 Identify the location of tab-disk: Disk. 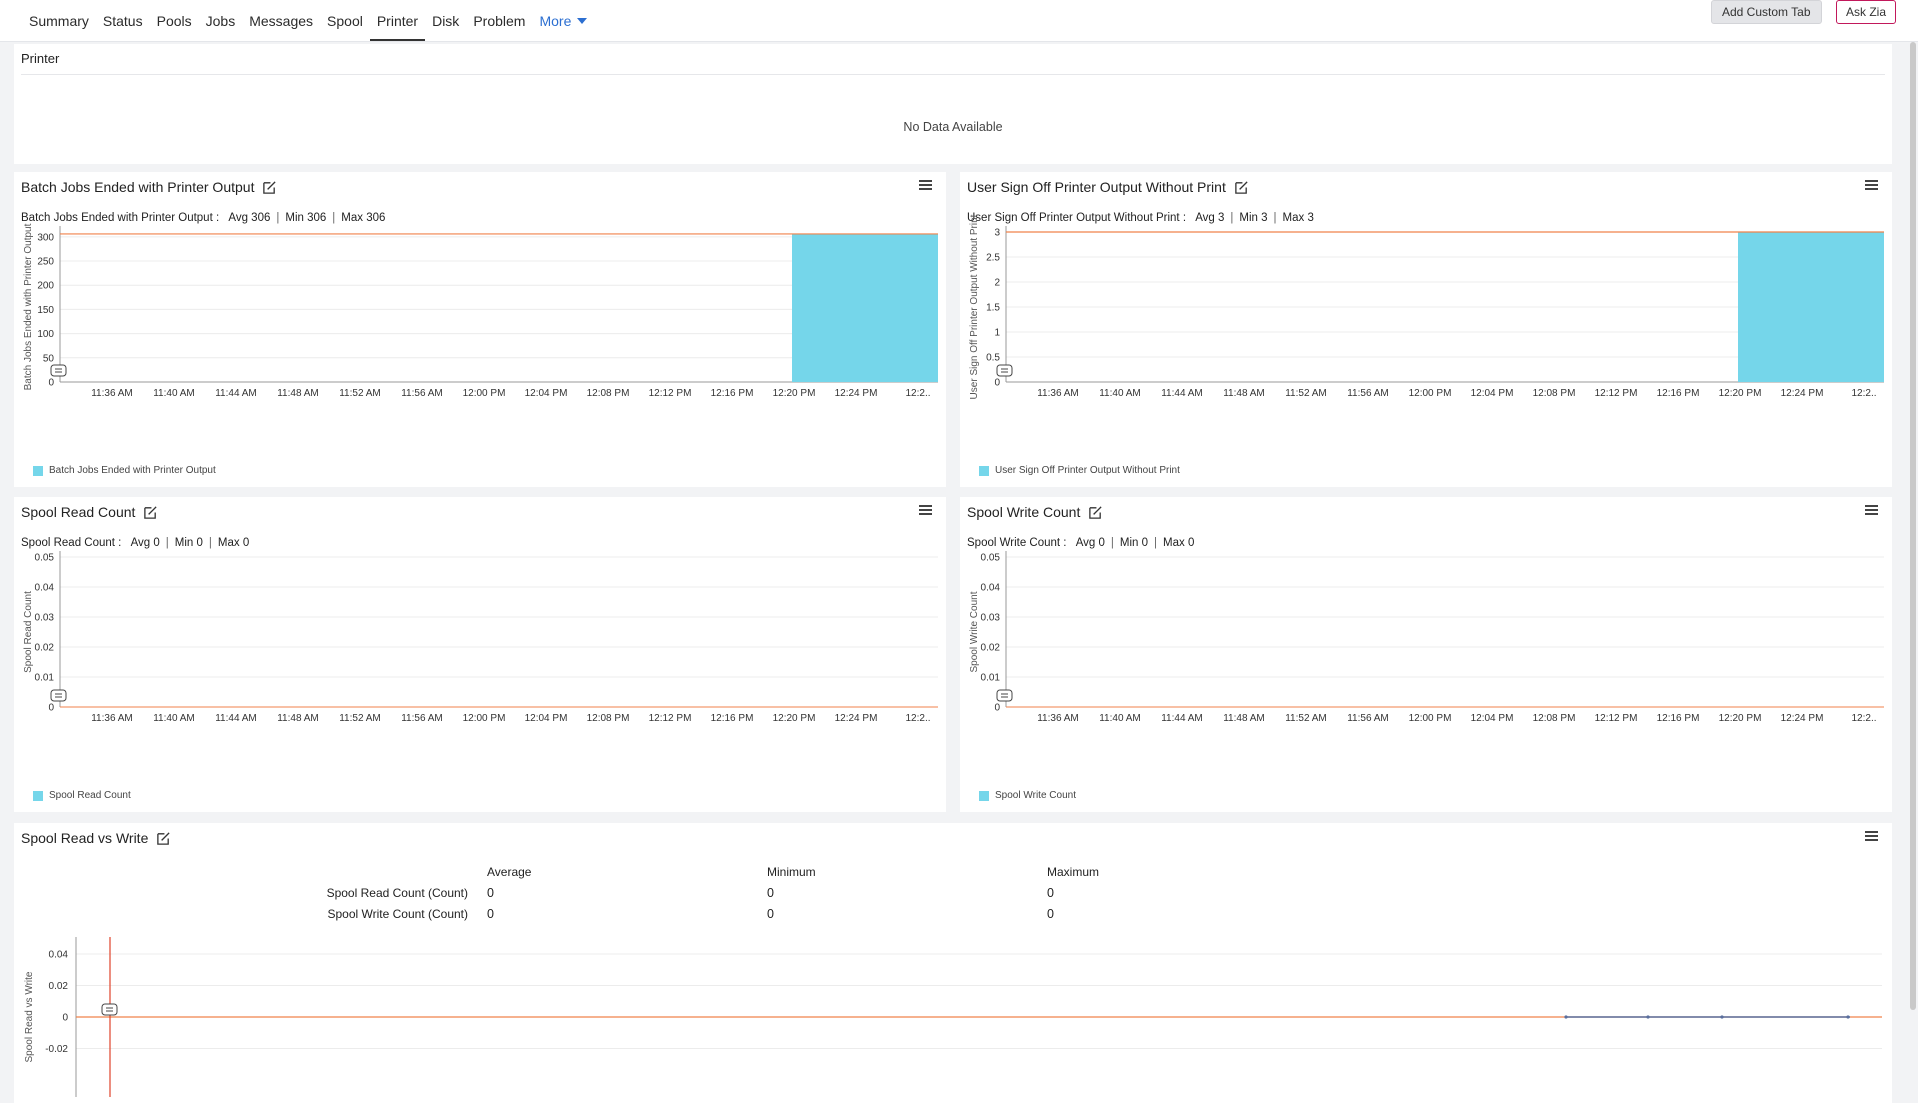
(446, 21).